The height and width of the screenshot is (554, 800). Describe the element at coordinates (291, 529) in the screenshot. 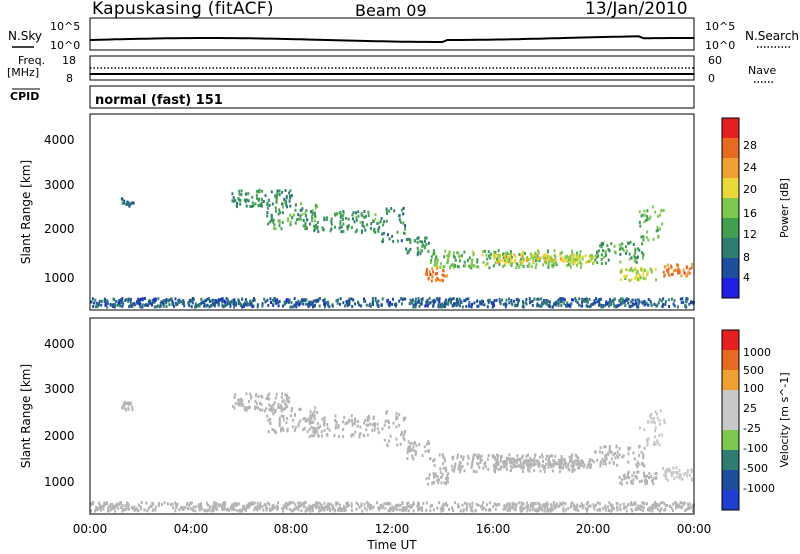

I see `time-tick-2: 08:00` at that location.